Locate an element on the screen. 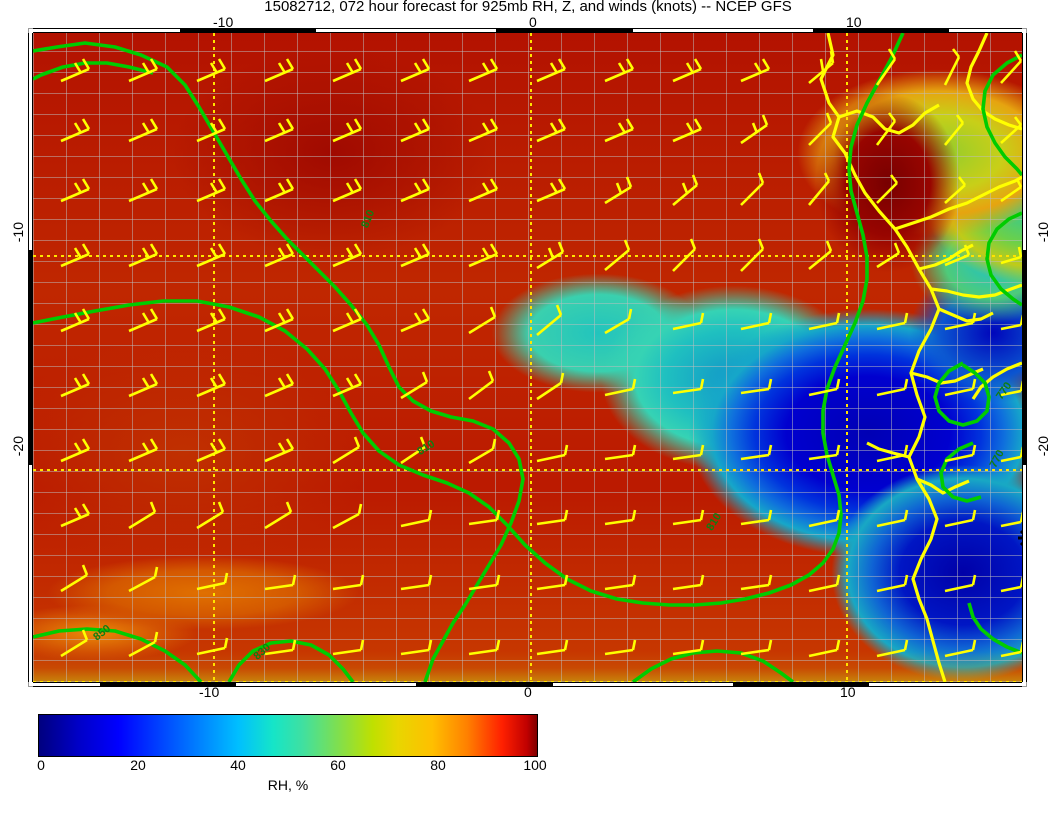  colorbar-tick-80: 80 is located at coordinates (438, 765).